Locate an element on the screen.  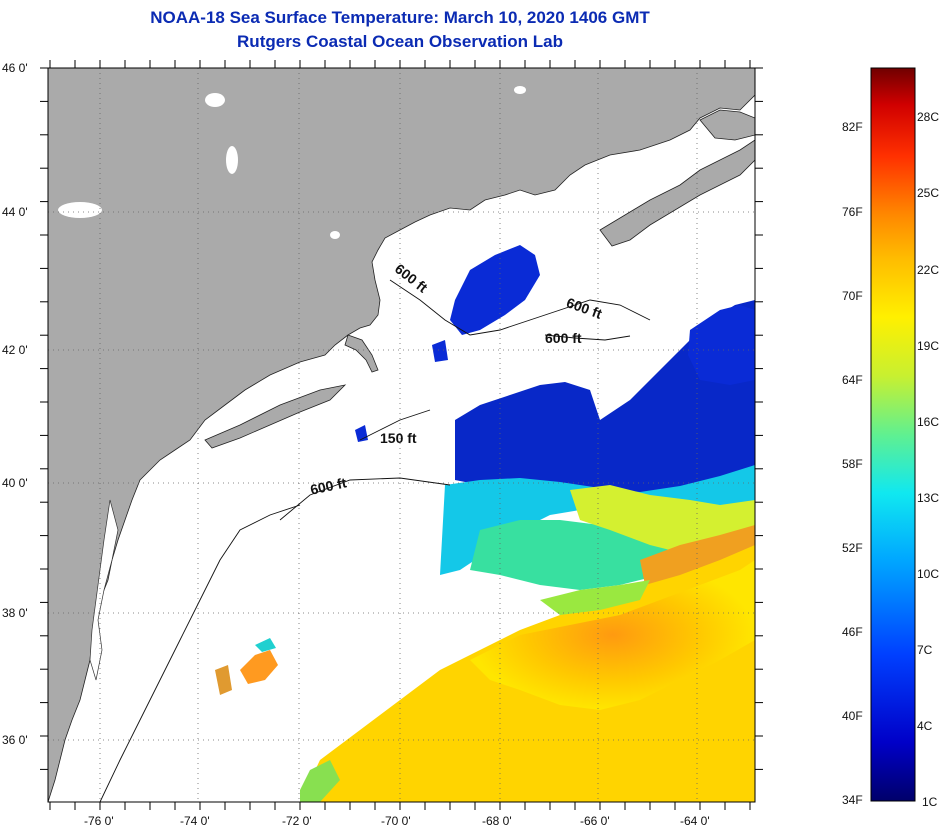
colorbar-c-label: 10C is located at coordinates (928, 574).